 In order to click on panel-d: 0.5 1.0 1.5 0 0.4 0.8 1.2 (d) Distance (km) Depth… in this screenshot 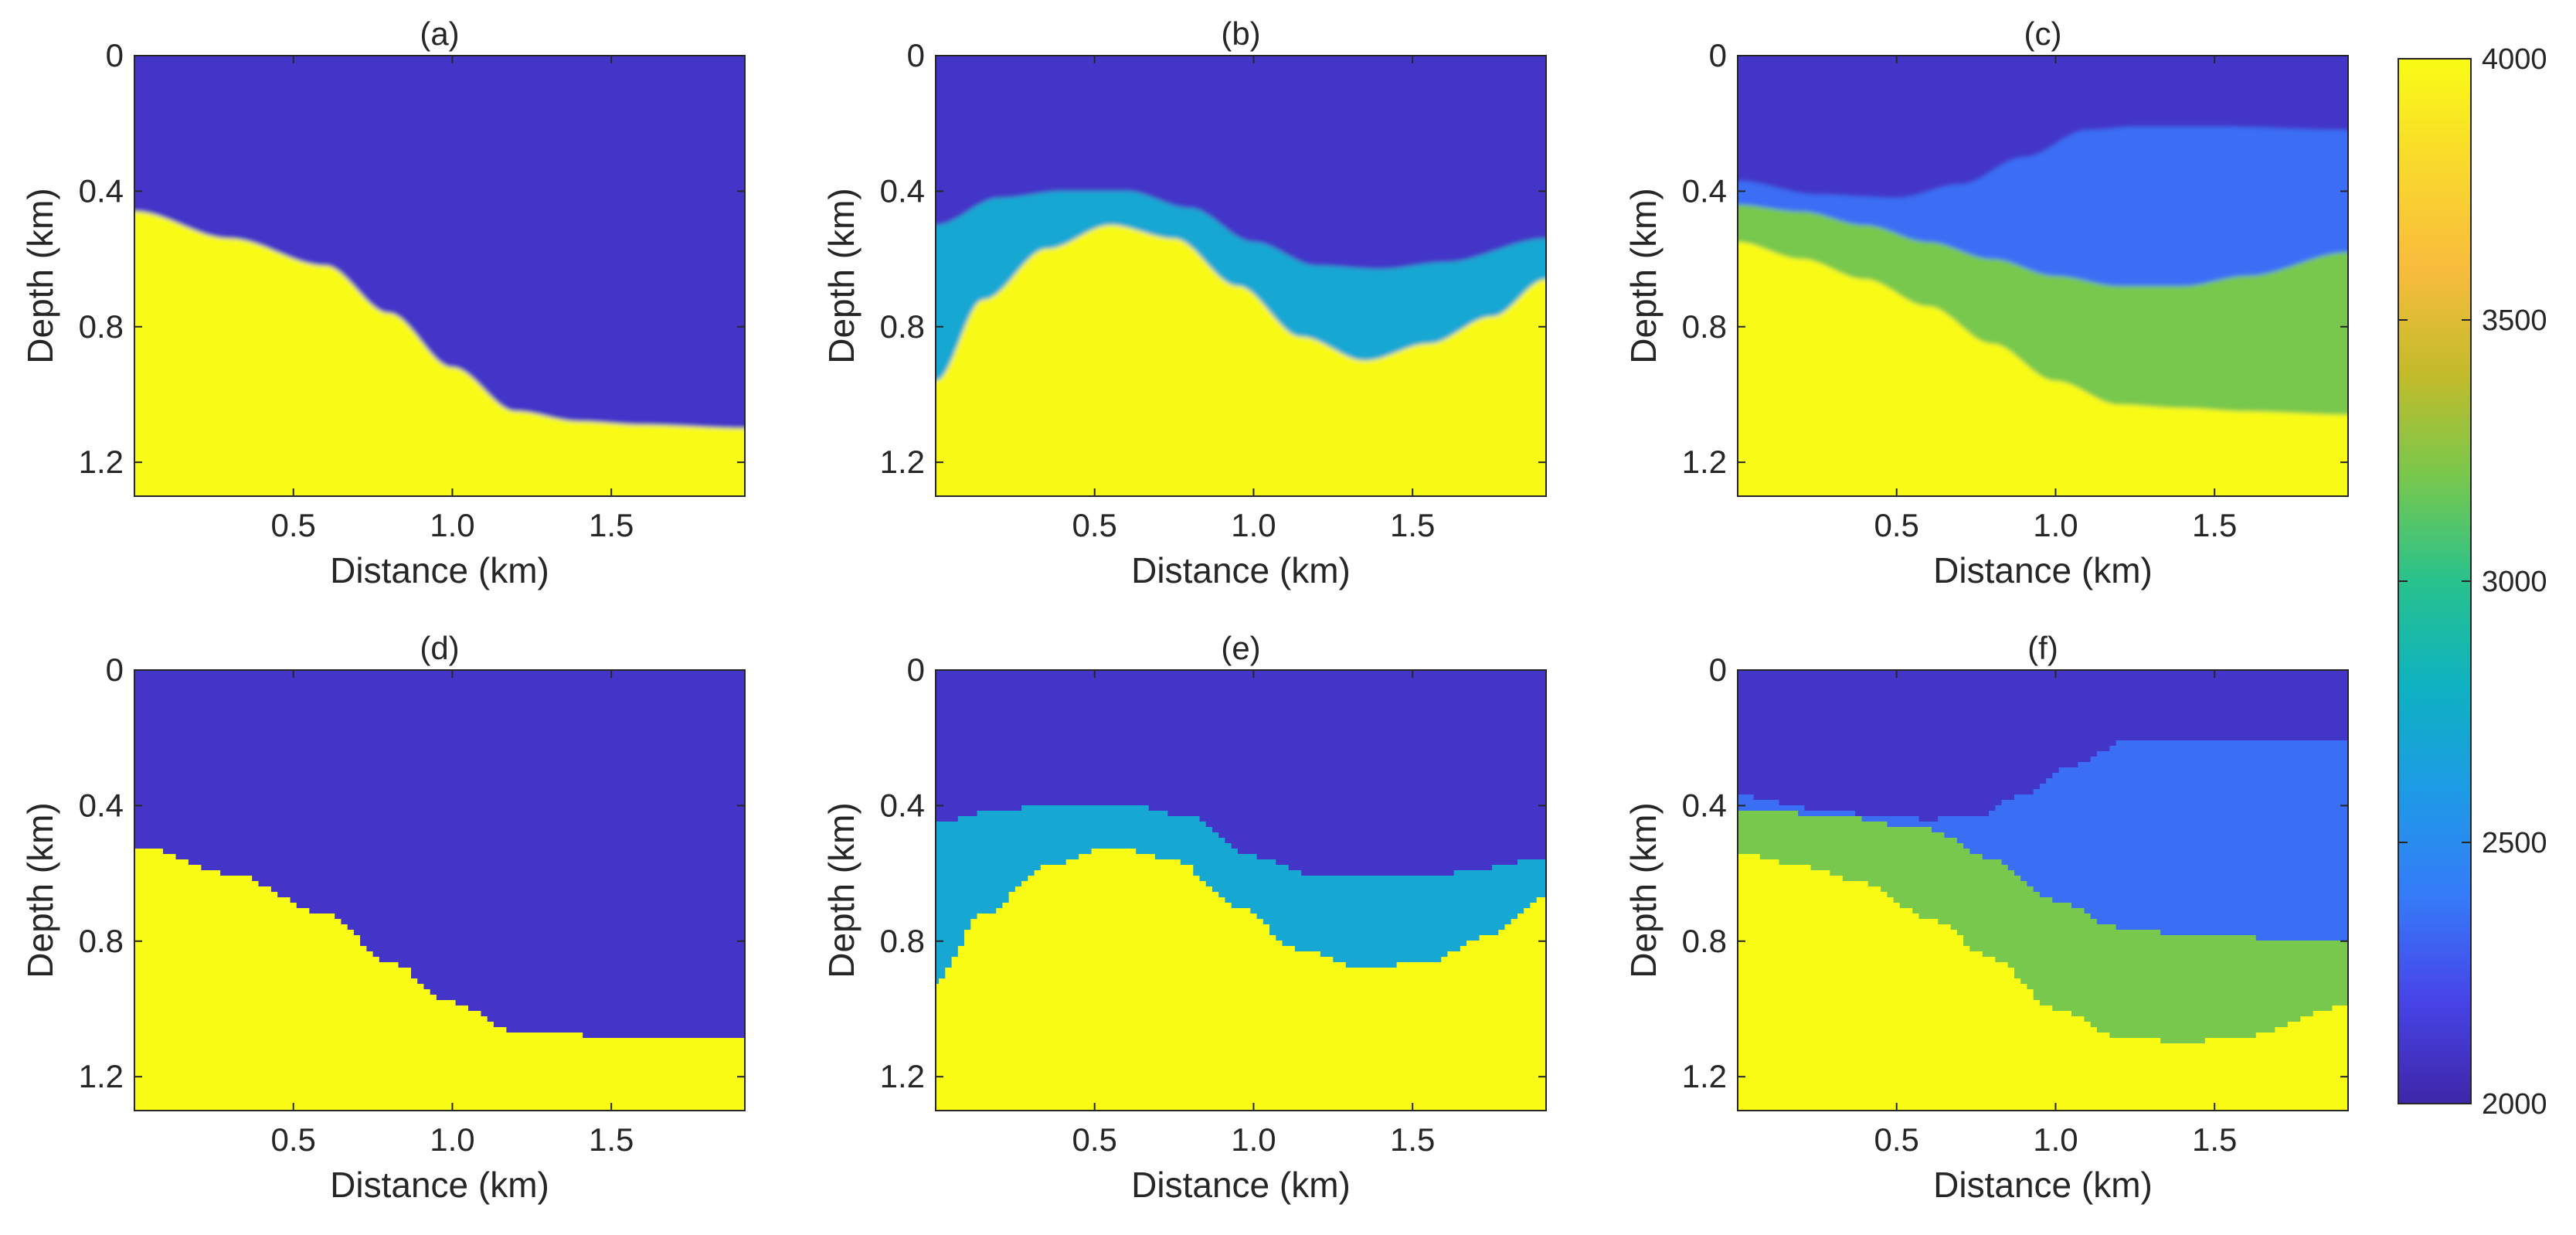, I will do `click(383, 918)`.